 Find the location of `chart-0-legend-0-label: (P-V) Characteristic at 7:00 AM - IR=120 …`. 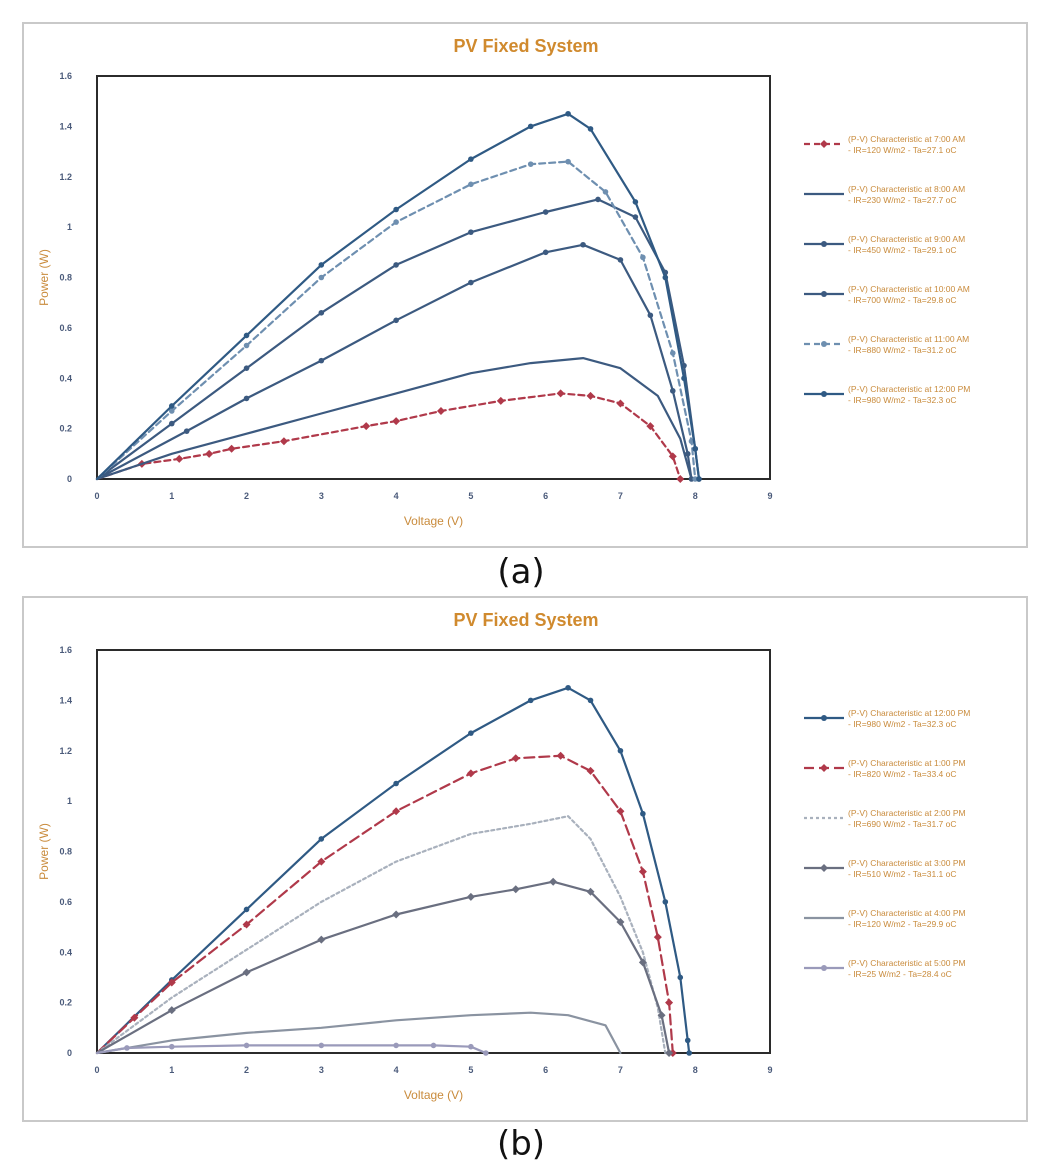

chart-0-legend-0-label: (P-V) Characteristic at 7:00 AM - IR=120 … is located at coordinates (906, 144).